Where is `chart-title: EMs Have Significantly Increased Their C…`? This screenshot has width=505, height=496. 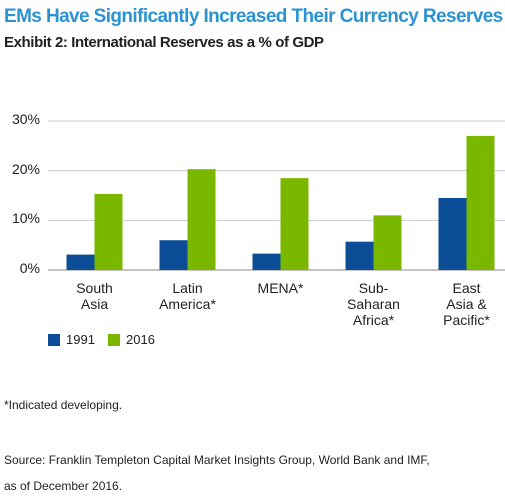 chart-title: EMs Have Significantly Increased Their C… is located at coordinates (253, 16).